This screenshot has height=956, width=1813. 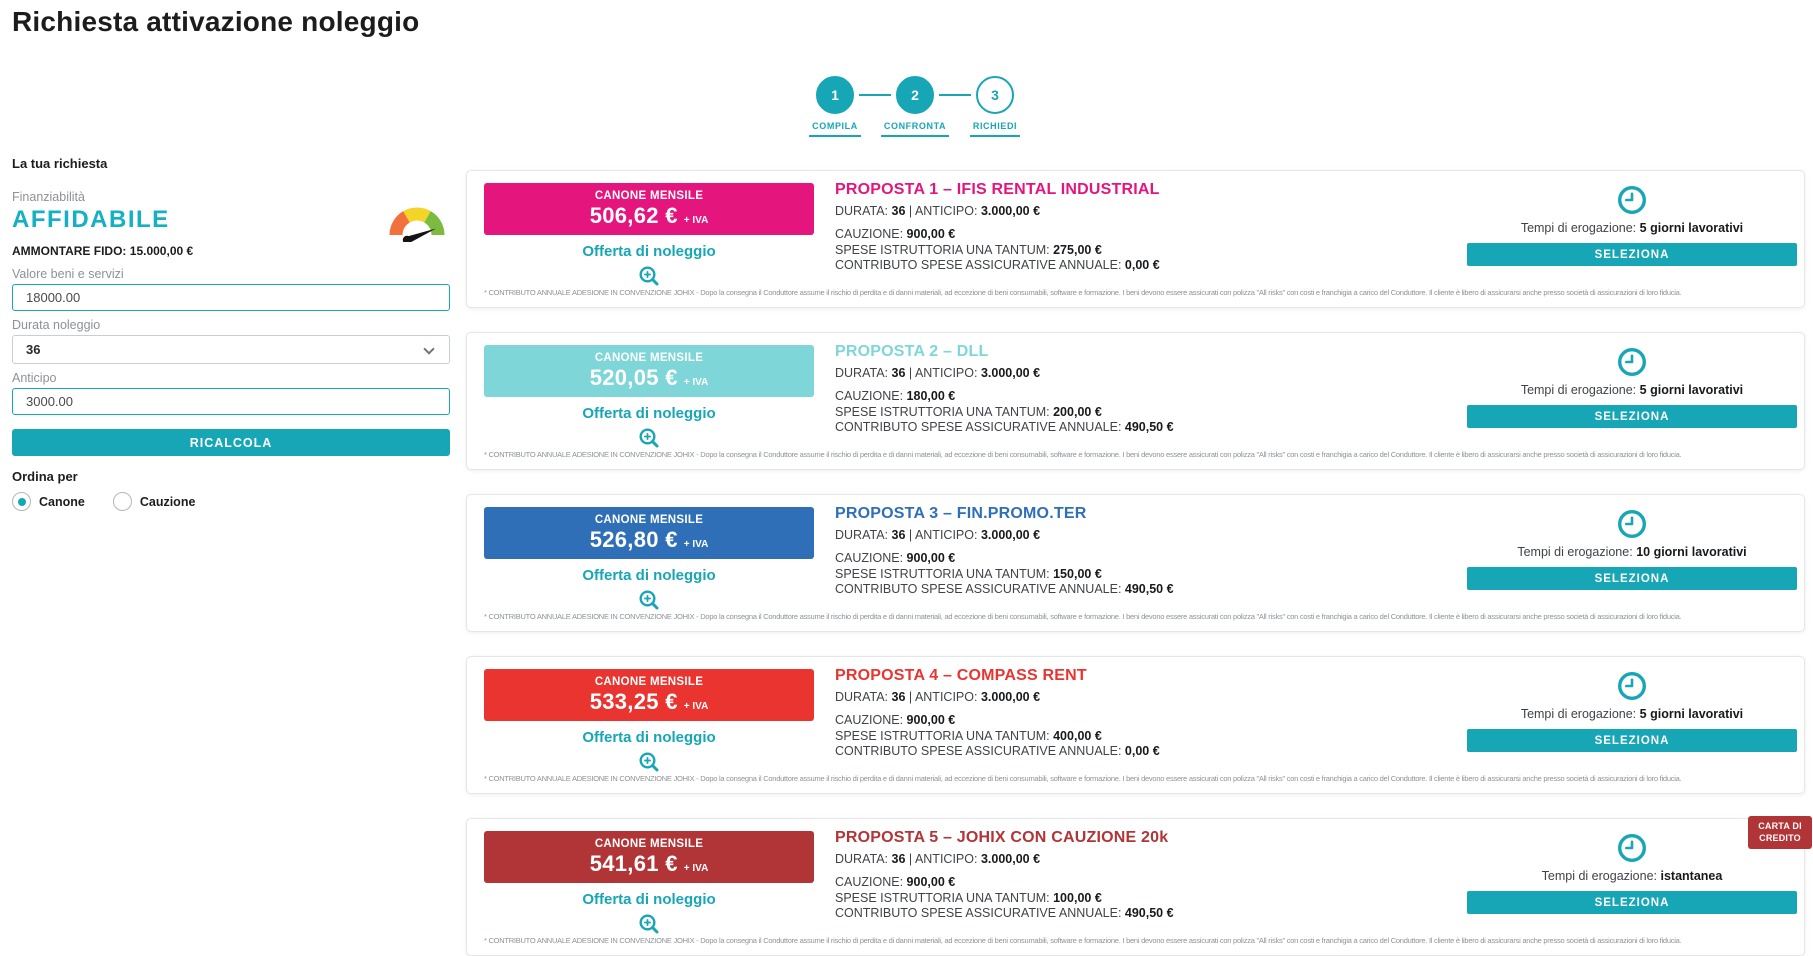 I want to click on monthly-fee-box: CANONE MENSILE 533,25 € + IVA, so click(x=649, y=695).